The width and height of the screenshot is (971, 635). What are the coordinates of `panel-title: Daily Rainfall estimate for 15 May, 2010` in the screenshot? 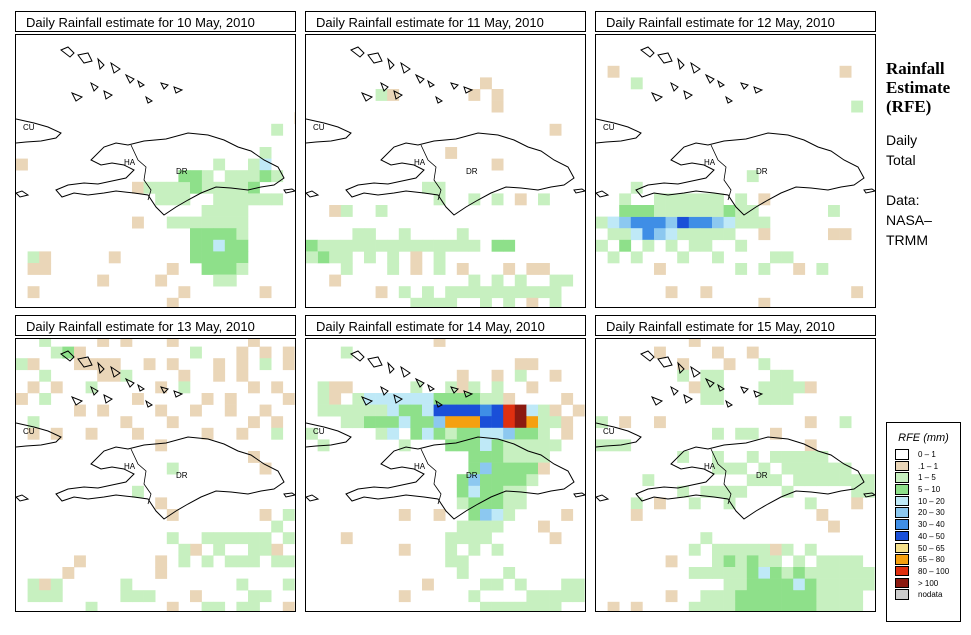 It's located at (735, 325).